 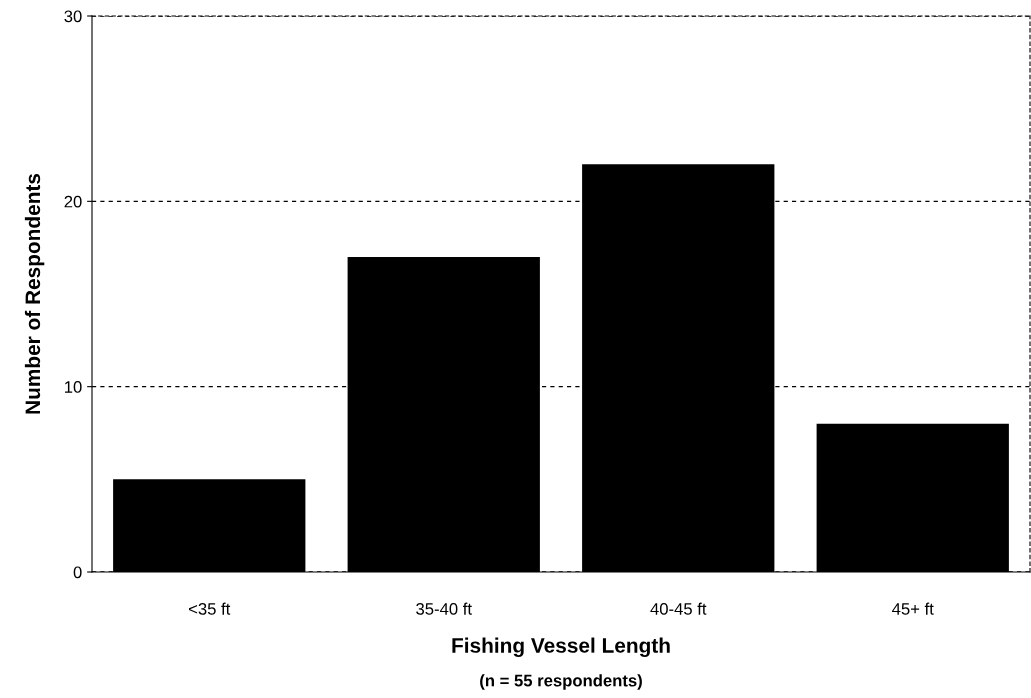 What do you see at coordinates (561, 647) in the screenshot?
I see `x-axis-title: Fishing Vessel Length` at bounding box center [561, 647].